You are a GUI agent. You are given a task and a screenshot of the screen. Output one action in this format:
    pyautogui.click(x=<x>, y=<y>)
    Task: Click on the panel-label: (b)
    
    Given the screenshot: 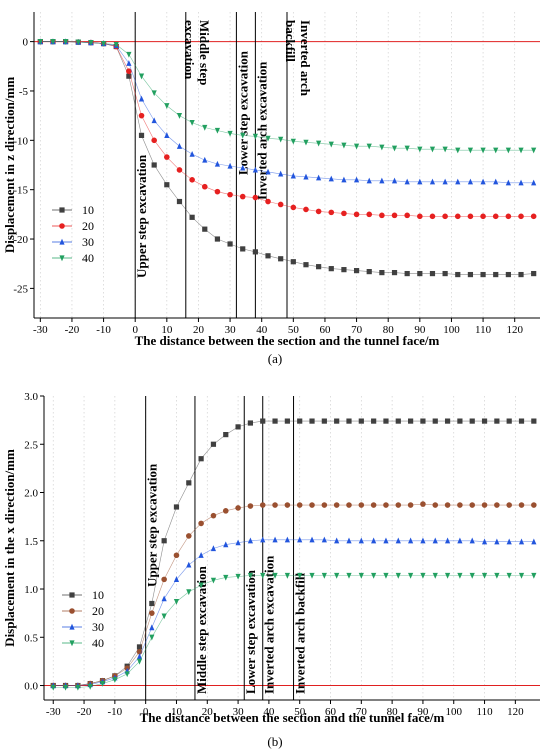 What is the action you would take?
    pyautogui.click(x=274, y=741)
    